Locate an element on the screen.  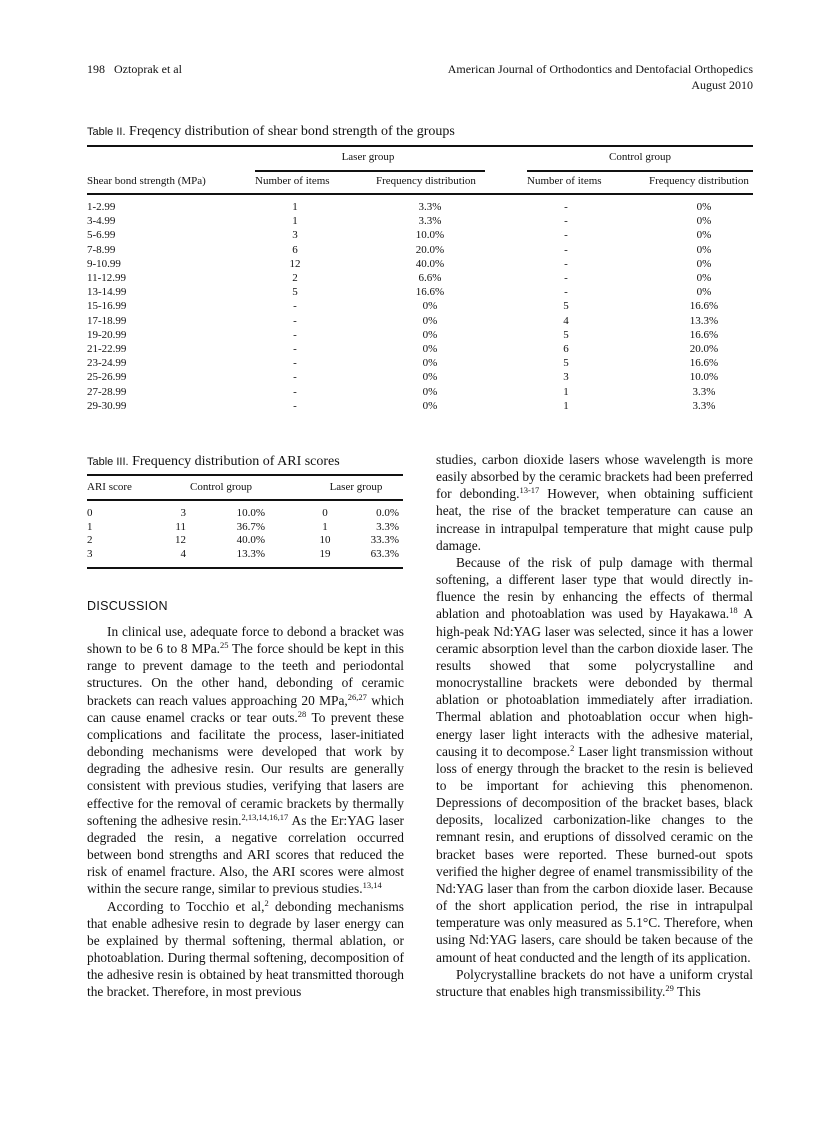
table2-label: Table II. is located at coordinates (106, 132).